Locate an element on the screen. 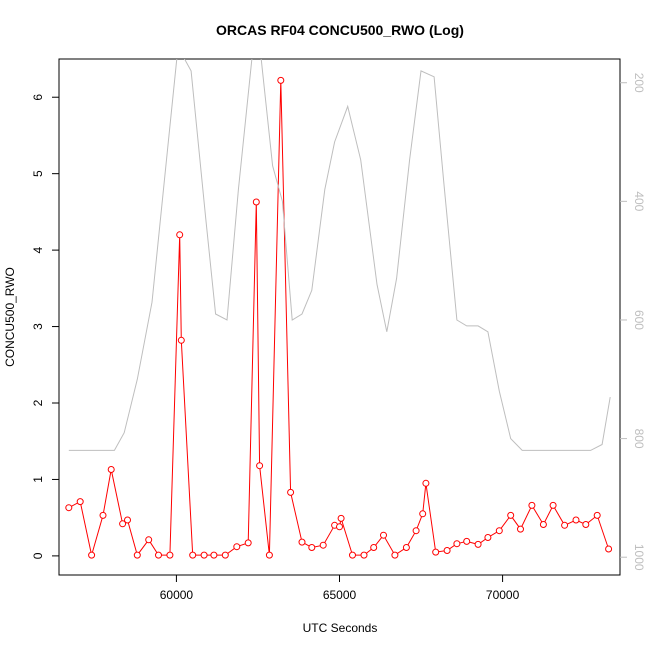  y-tick-label: 6 is located at coordinates (38, 97).